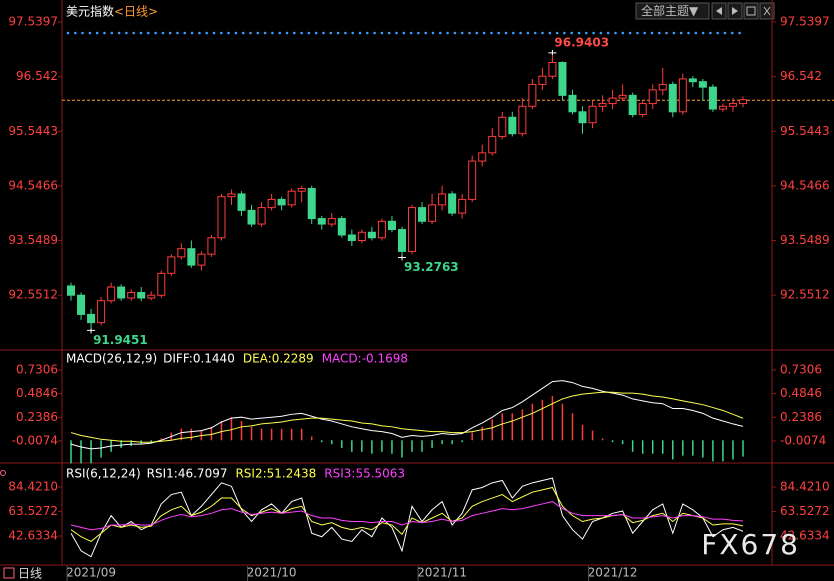  What do you see at coordinates (442, 573) in the screenshot?
I see `x-tick-label: 2021/11` at bounding box center [442, 573].